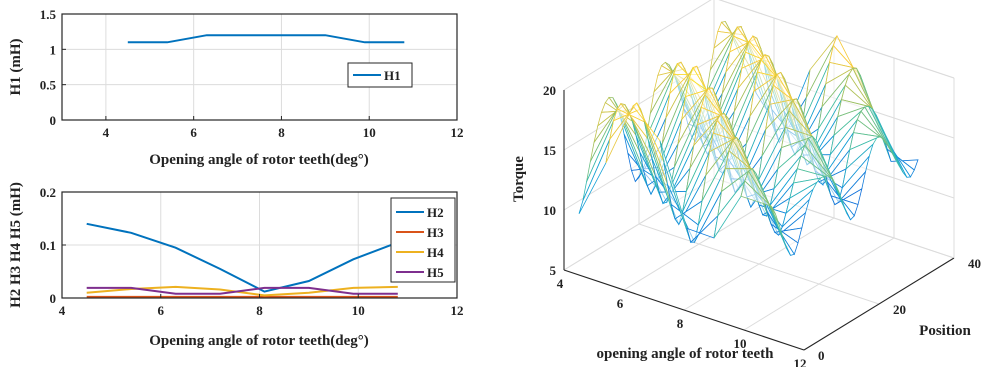 The width and height of the screenshot is (992, 367). Describe the element at coordinates (259, 160) in the screenshot. I see `chart-h1-xlabel: Opening angle of rotor teeth(deg°)` at that location.